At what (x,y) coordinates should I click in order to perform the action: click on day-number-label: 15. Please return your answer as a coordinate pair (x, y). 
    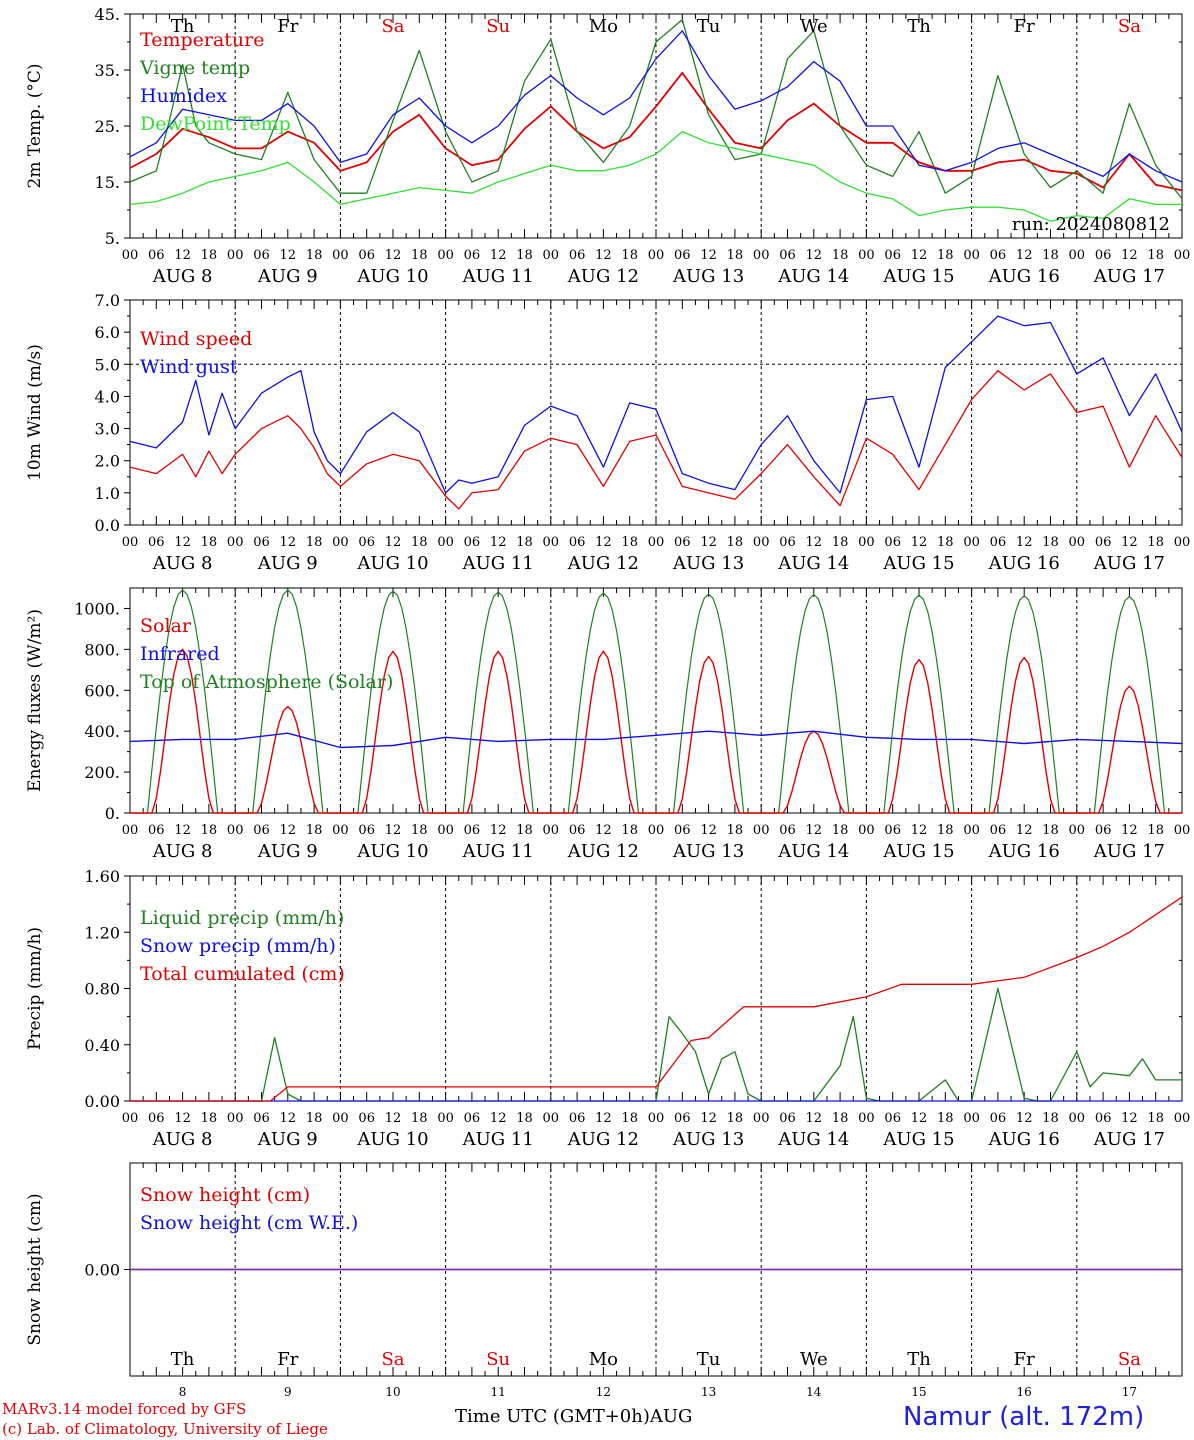
    Looking at the image, I should click on (918, 1392).